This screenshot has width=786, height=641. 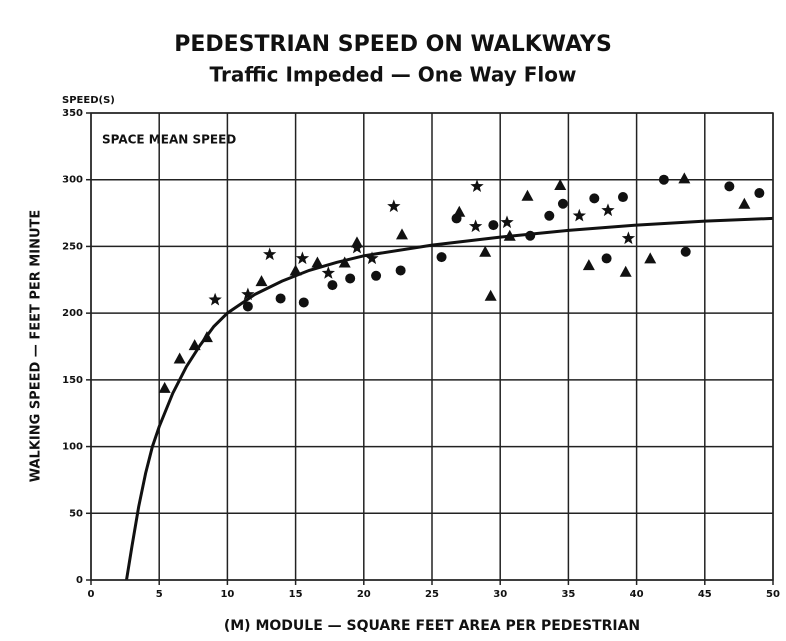 I want to click on y-tick-label: 0, so click(x=79, y=580).